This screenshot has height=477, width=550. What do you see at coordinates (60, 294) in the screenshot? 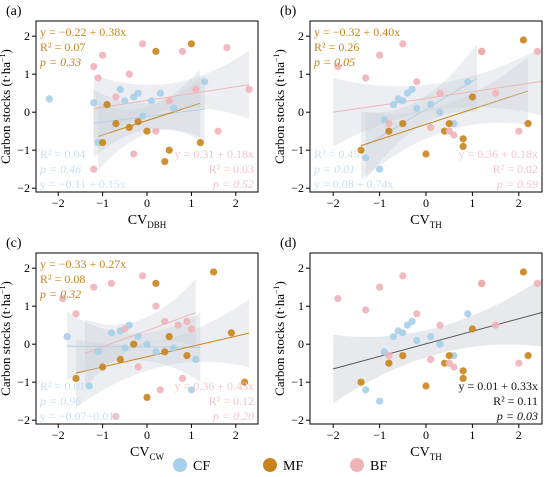
I see `annotation-mf: p = 0.32` at bounding box center [60, 294].